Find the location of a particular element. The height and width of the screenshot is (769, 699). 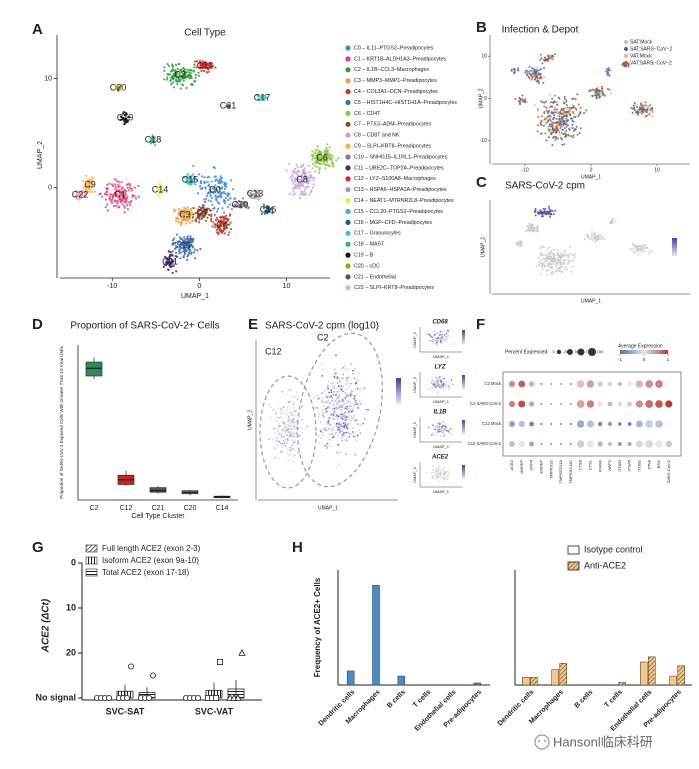

box is located at coordinates (94, 369).